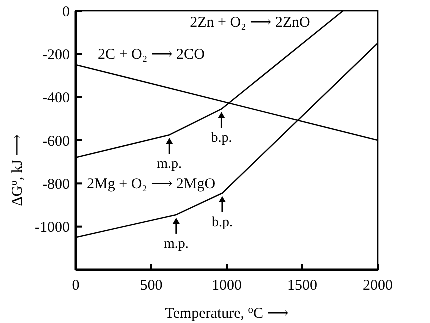 This screenshot has height=323, width=430. Describe the element at coordinates (76, 286) in the screenshot. I see `x-tick-label: 0` at that location.